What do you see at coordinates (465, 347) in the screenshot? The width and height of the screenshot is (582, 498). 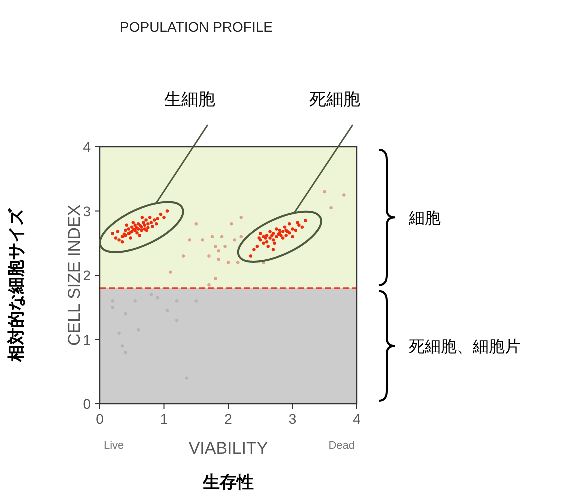 I see `text: 死細胞、細胞片` at bounding box center [465, 347].